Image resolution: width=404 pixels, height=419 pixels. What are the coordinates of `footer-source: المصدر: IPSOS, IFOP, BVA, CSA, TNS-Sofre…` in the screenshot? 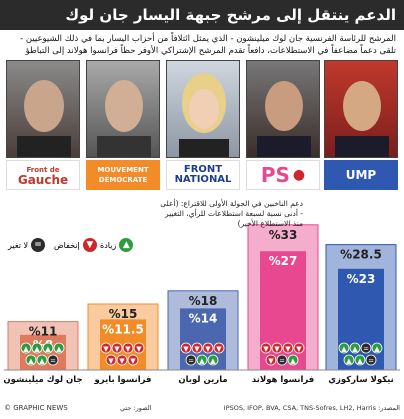 It's located at (311, 408).